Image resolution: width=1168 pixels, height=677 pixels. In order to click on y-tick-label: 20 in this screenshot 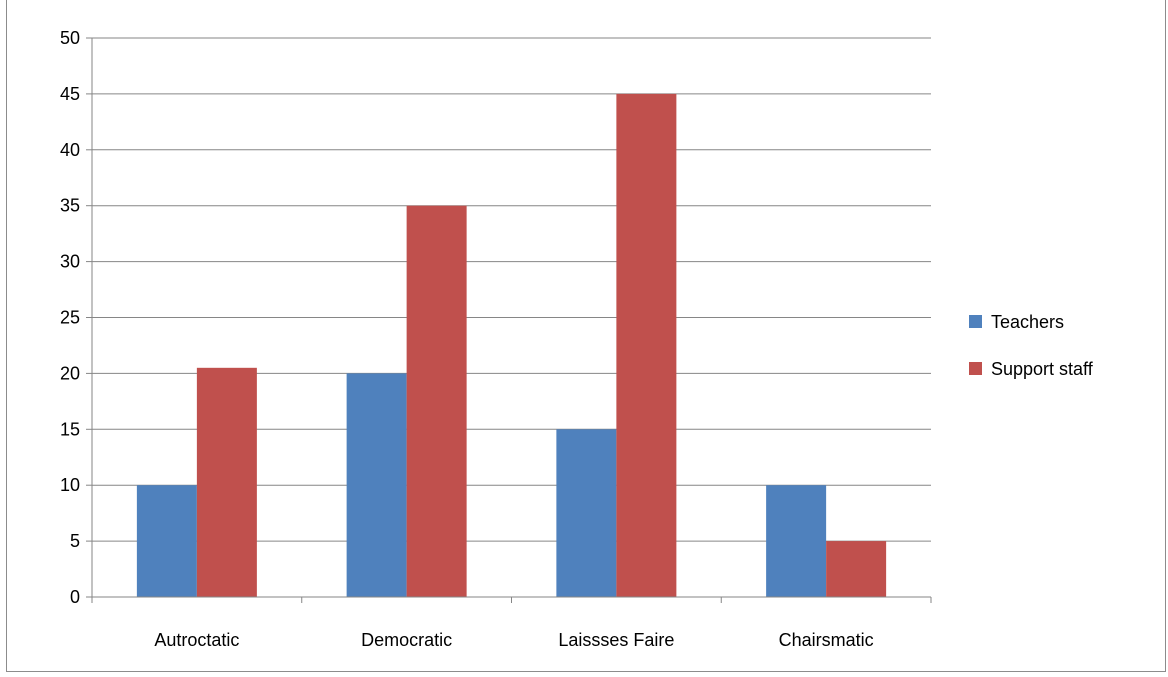, I will do `click(70, 373)`.